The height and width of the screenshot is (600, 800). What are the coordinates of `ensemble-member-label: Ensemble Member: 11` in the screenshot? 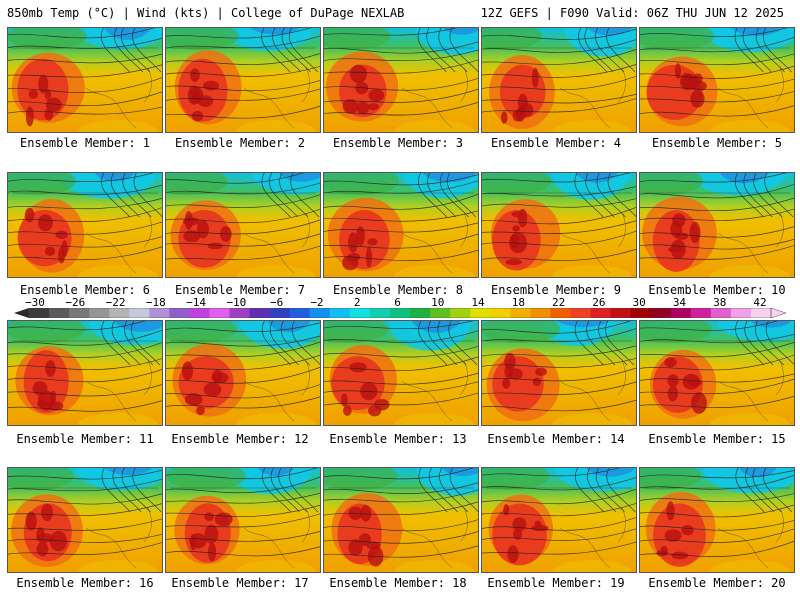 It's located at (85, 439).